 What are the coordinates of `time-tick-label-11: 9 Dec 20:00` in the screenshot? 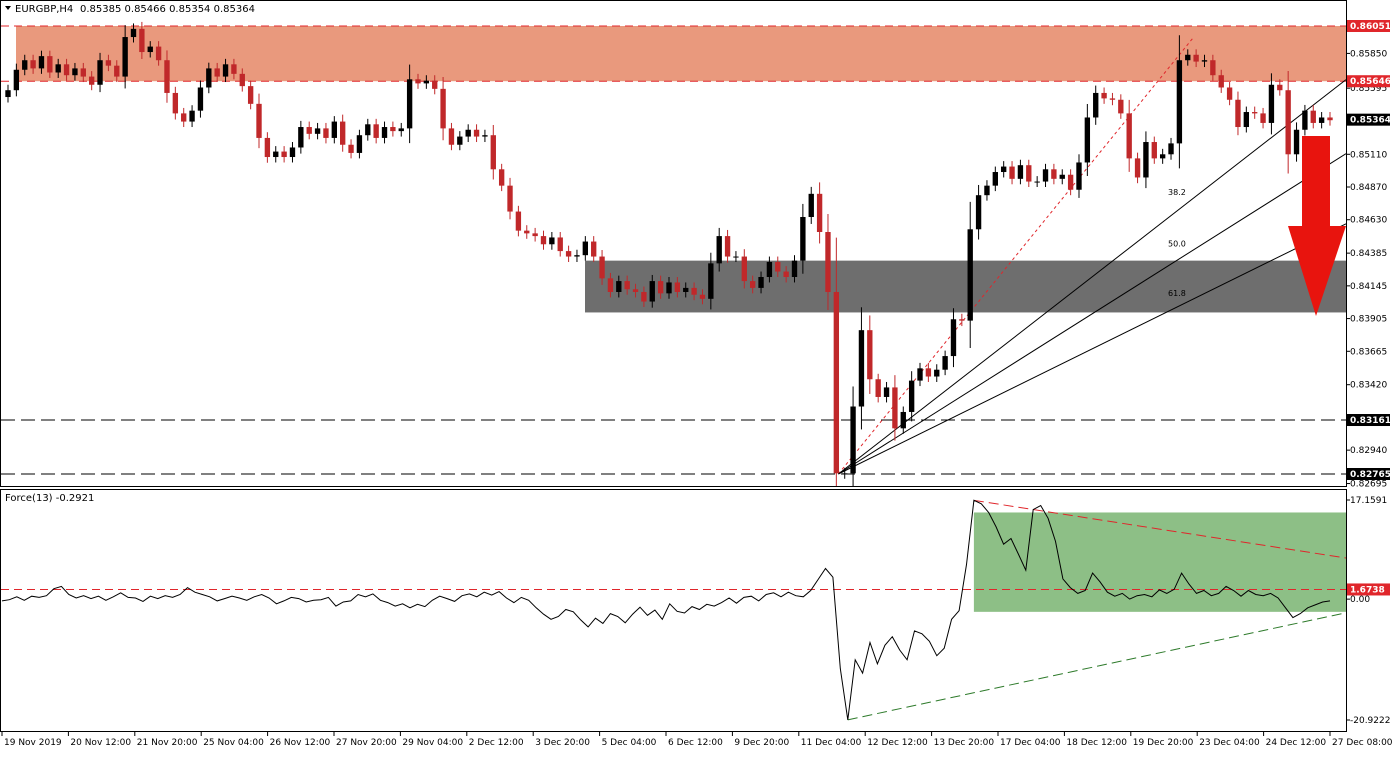 It's located at (761, 743).